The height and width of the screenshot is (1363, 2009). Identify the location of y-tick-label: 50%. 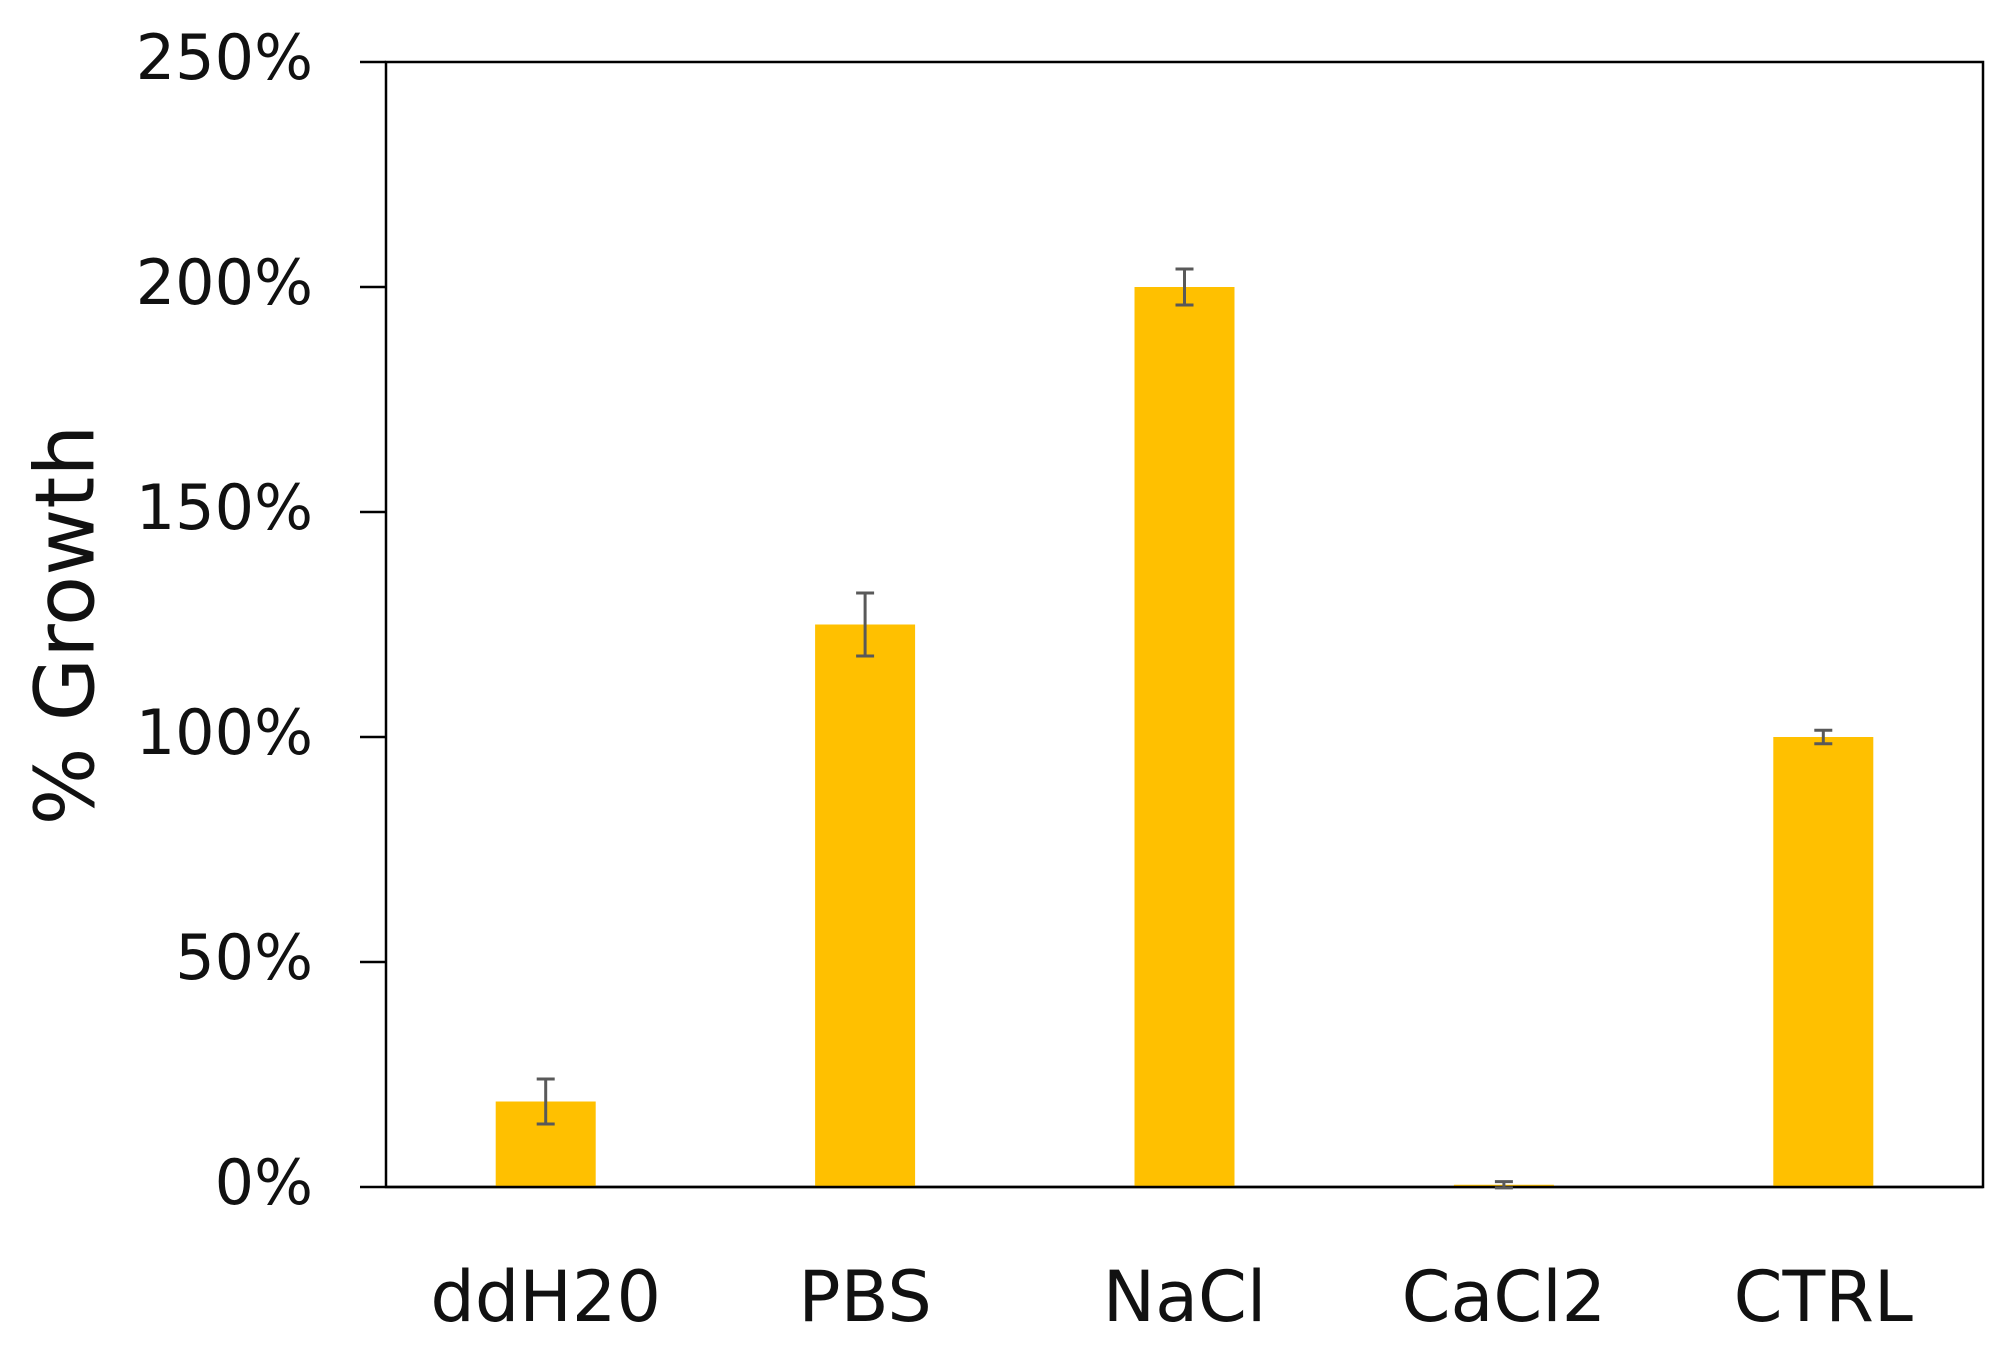
(244, 957).